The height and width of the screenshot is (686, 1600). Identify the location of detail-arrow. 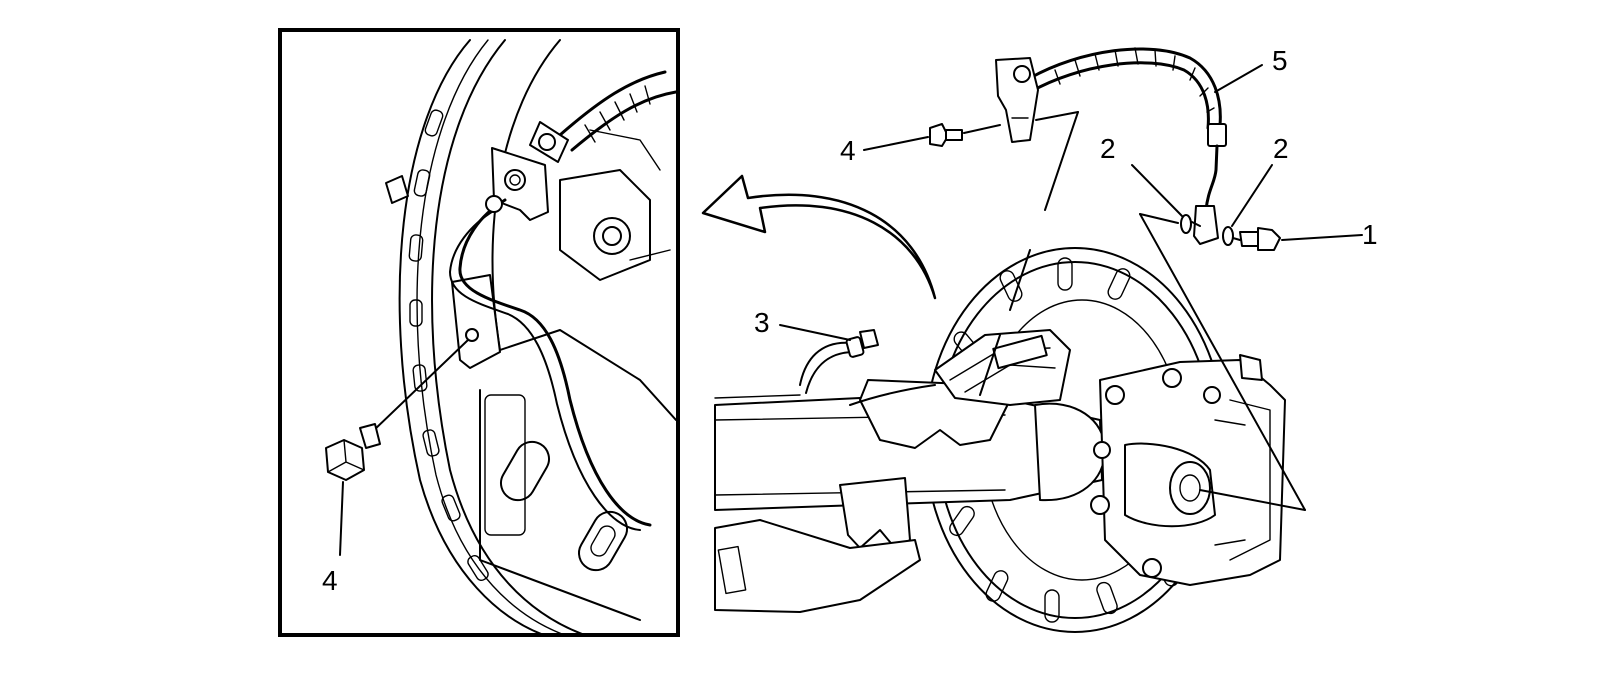
(819, 237).